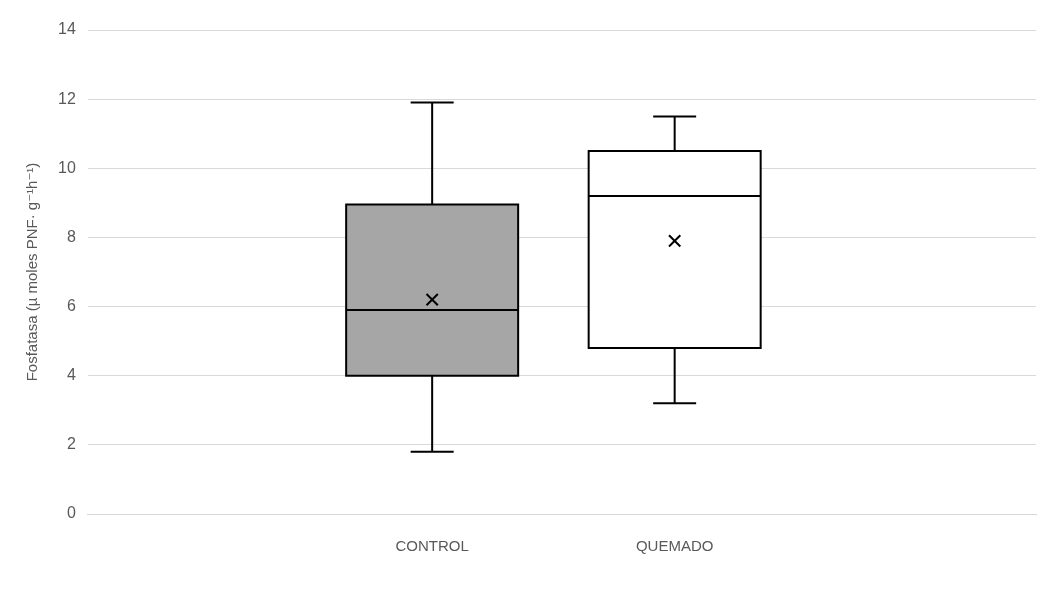 Image resolution: width=1051 pixels, height=592 pixels. What do you see at coordinates (71, 513) in the screenshot?
I see `y-tick-label: 0` at bounding box center [71, 513].